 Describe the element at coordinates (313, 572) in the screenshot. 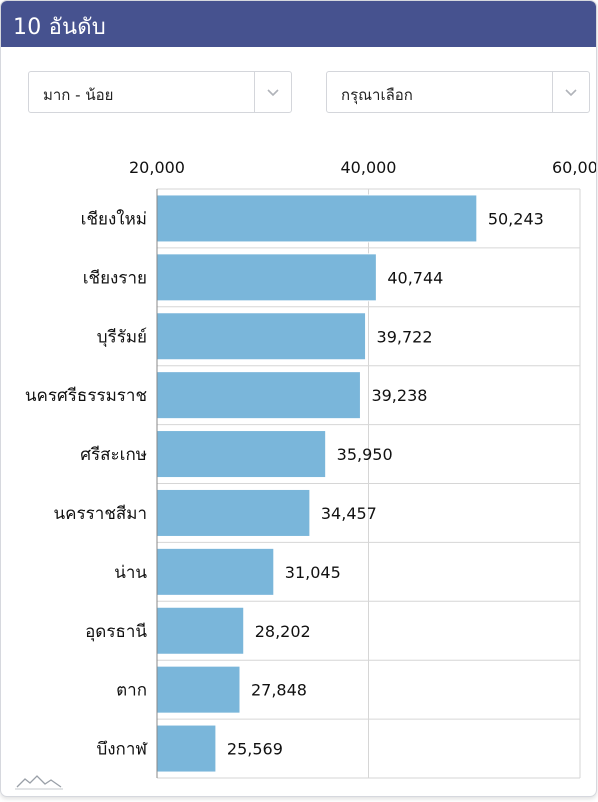

I see `data-label: 31,045` at that location.